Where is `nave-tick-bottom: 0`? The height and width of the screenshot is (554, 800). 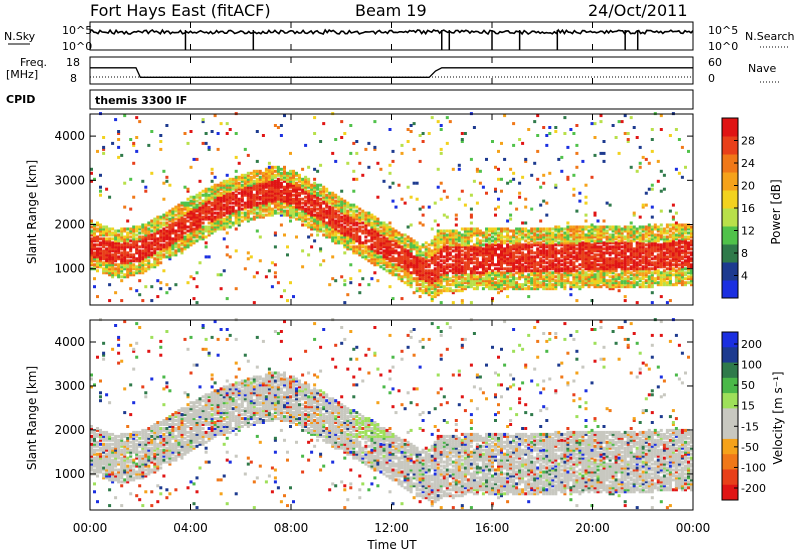
nave-tick-bottom: 0 is located at coordinates (711, 78).